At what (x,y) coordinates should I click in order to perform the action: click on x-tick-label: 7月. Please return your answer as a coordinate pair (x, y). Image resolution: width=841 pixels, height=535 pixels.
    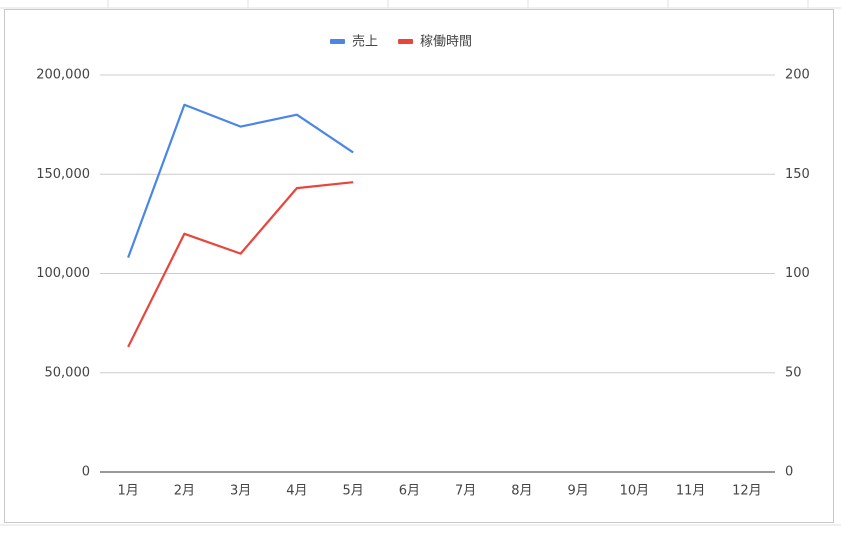
    Looking at the image, I should click on (465, 491).